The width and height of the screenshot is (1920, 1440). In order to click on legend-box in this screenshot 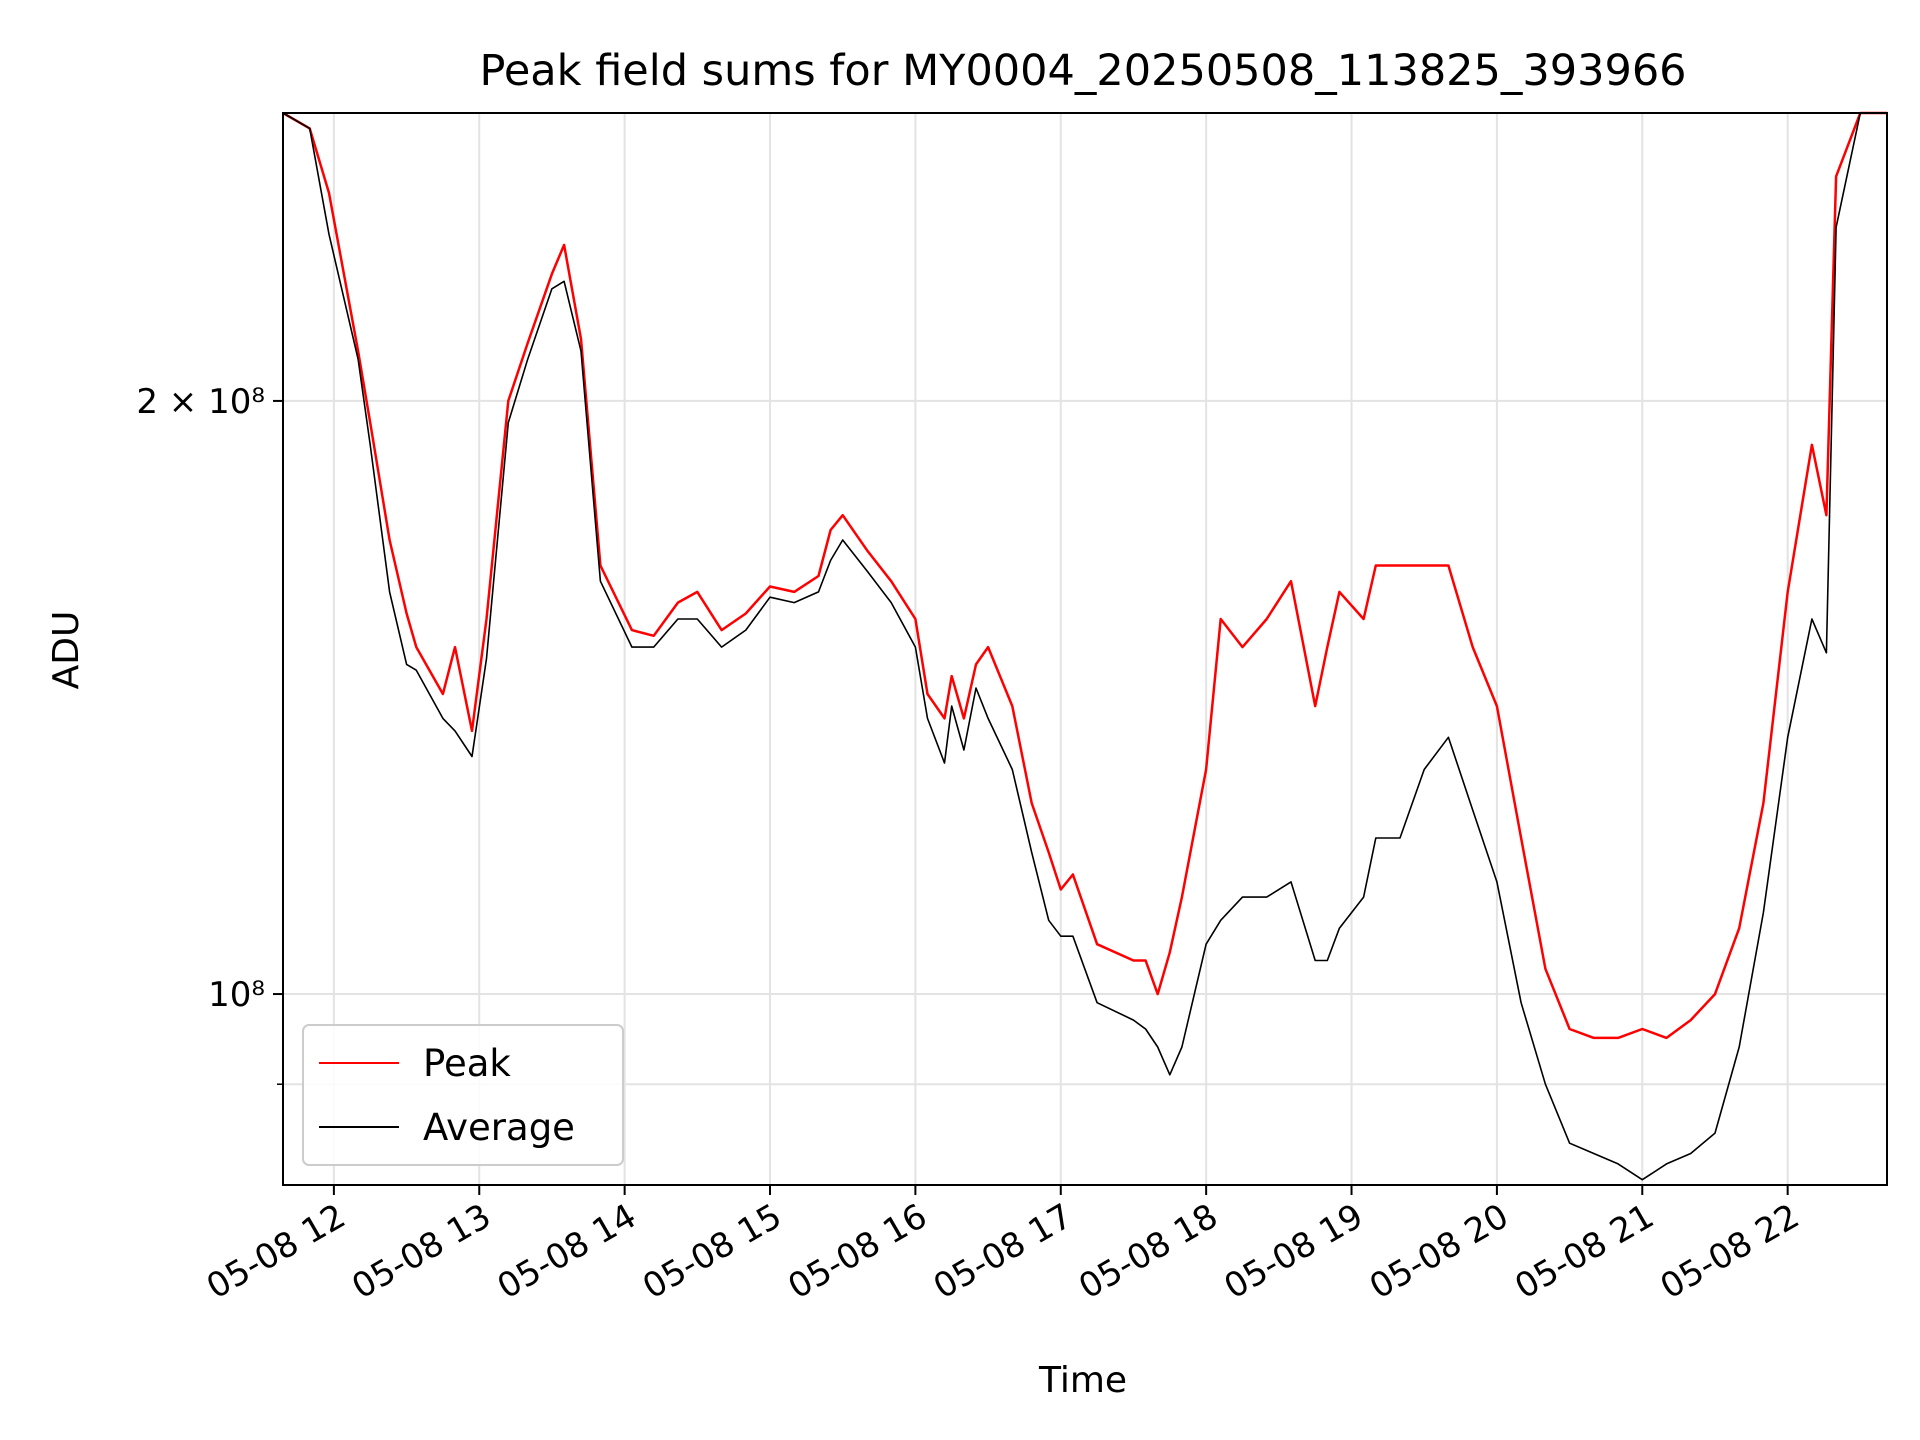, I will do `click(463, 1095)`.